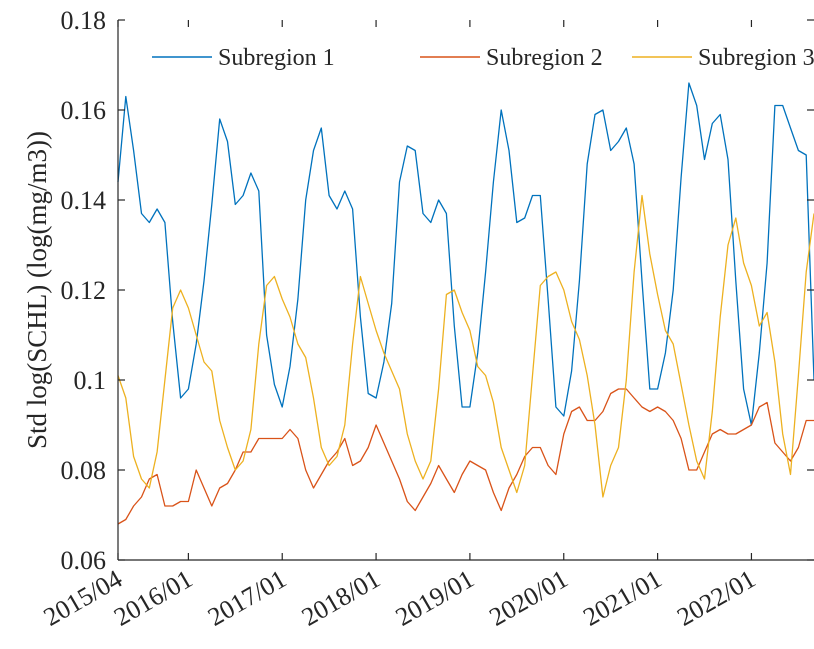  I want to click on legend-label-2: Subregion 2, so click(544, 58).